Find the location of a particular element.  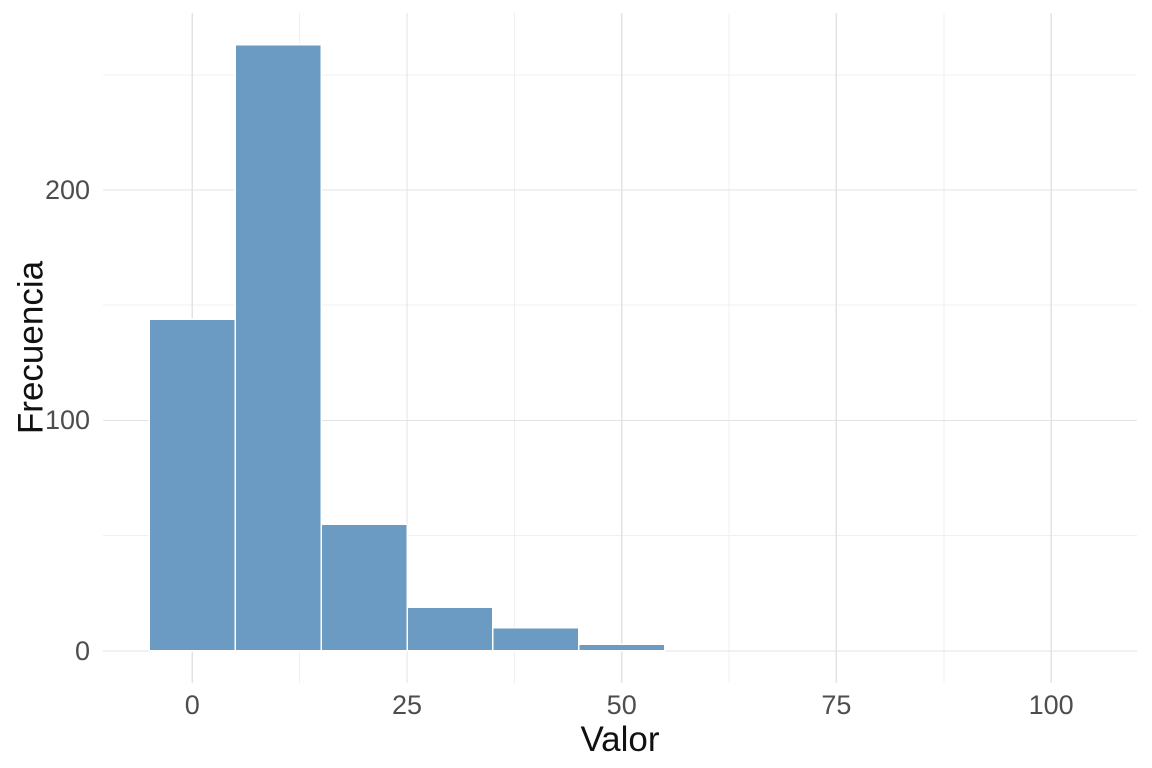

y-tick-label: 200 is located at coordinates (67, 190).